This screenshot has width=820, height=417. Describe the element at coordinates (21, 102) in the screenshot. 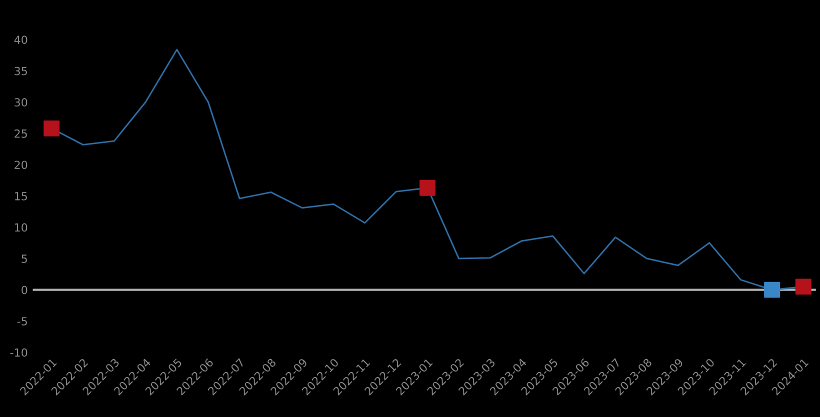

I see `y-tick-label: 30` at that location.